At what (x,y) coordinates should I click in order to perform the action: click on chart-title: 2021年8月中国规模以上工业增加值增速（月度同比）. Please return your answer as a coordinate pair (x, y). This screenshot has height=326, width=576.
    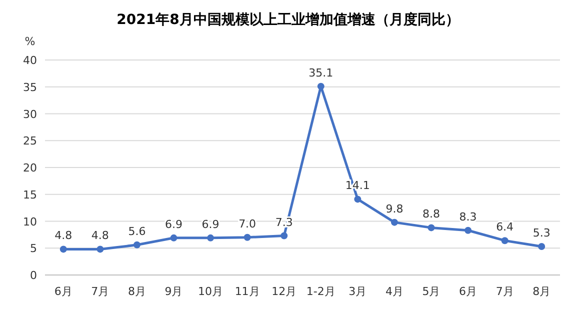
    Looking at the image, I should click on (288, 19).